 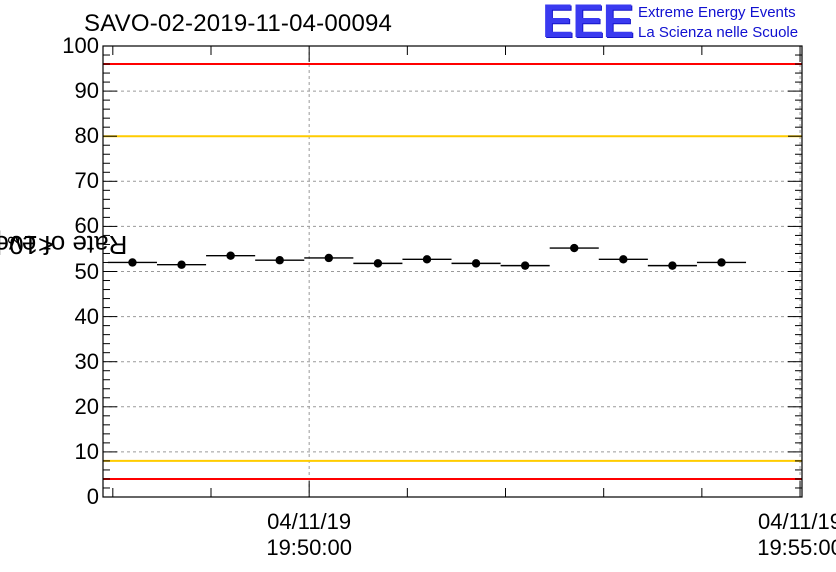 What do you see at coordinates (86, 226) in the screenshot?
I see `y-tick-label: 60` at bounding box center [86, 226].